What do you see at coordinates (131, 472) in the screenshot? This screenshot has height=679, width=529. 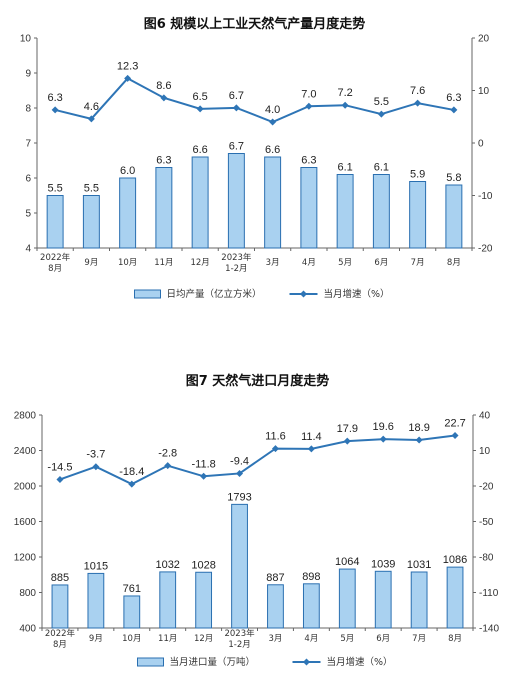 I see `line-value-label: -18.4` at bounding box center [131, 472].